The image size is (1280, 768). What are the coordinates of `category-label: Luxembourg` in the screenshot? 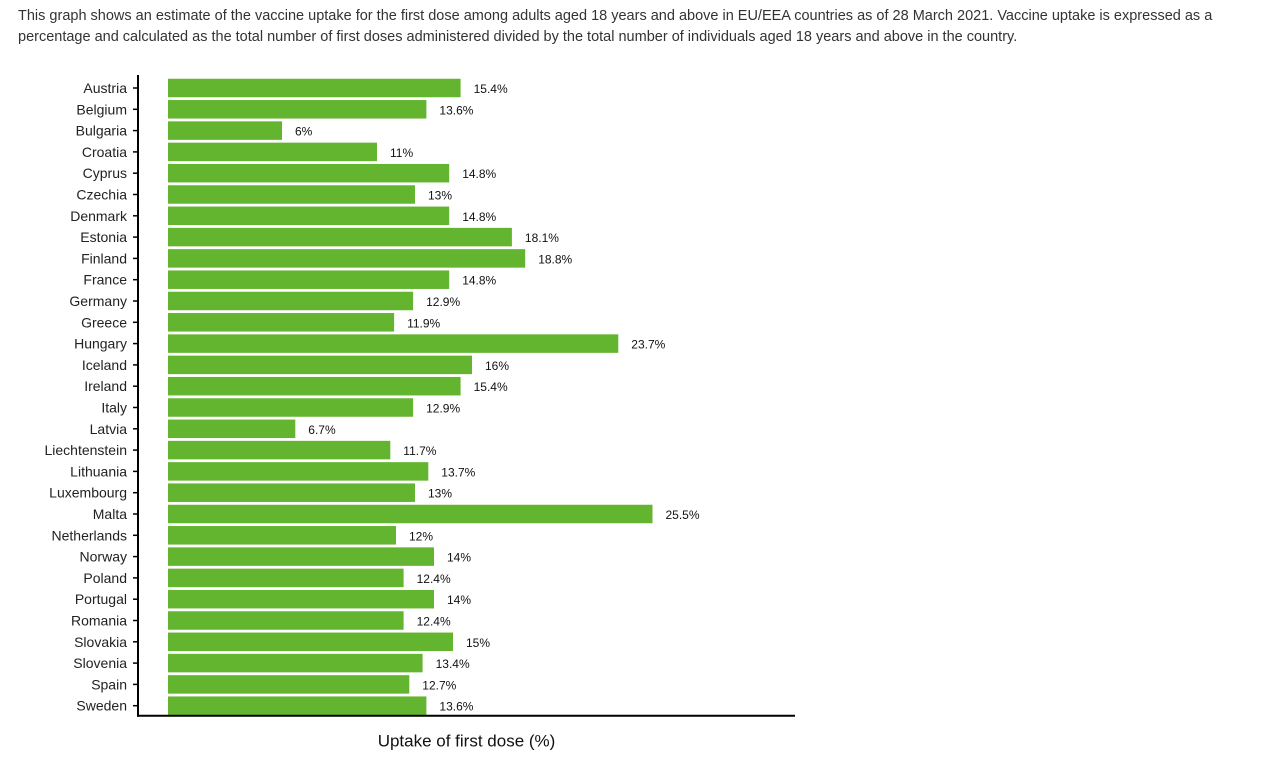 It's located at (88, 493).